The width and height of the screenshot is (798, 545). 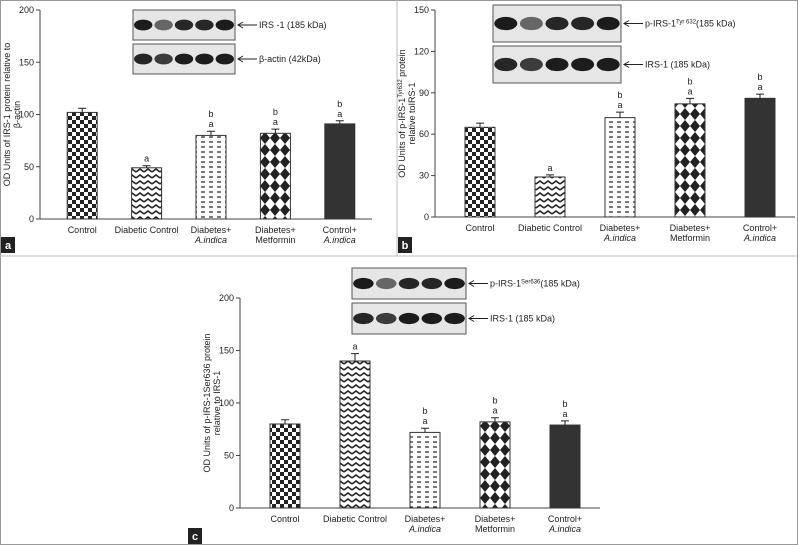 What do you see at coordinates (229, 456) in the screenshot?
I see `y-tick-label: 50` at bounding box center [229, 456].